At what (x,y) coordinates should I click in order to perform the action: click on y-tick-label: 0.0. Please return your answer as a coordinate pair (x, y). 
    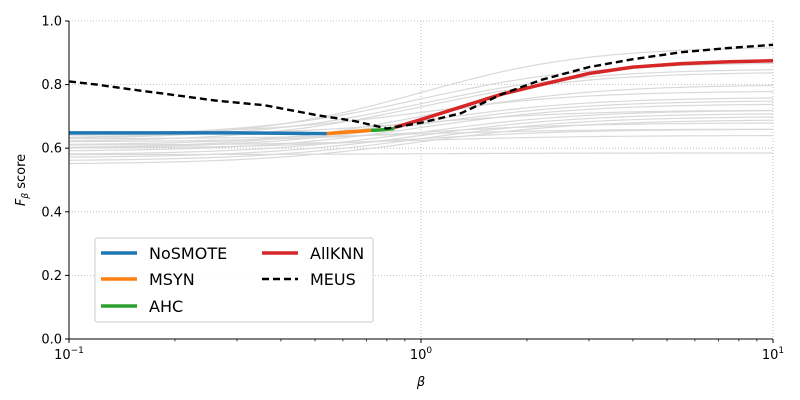
    Looking at the image, I should click on (51, 340).